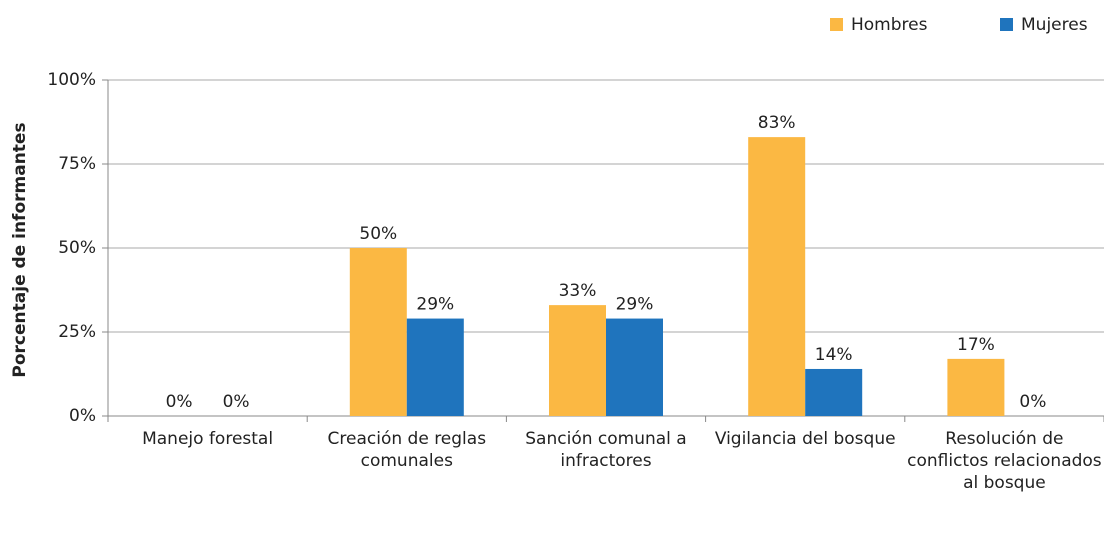 Image resolution: width=1104 pixels, height=541 pixels. I want to click on x-tick-label: Sanción comunal a infractores, so click(606, 450).